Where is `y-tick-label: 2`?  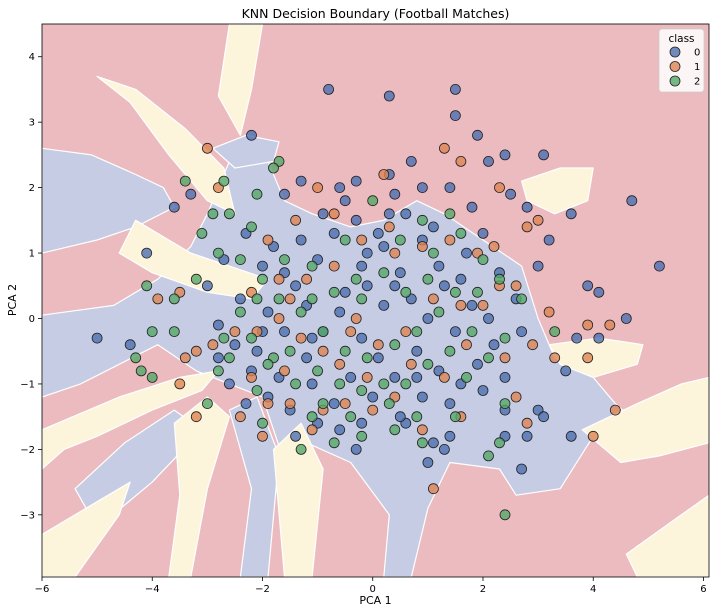
y-tick-label: 2 is located at coordinates (32, 188).